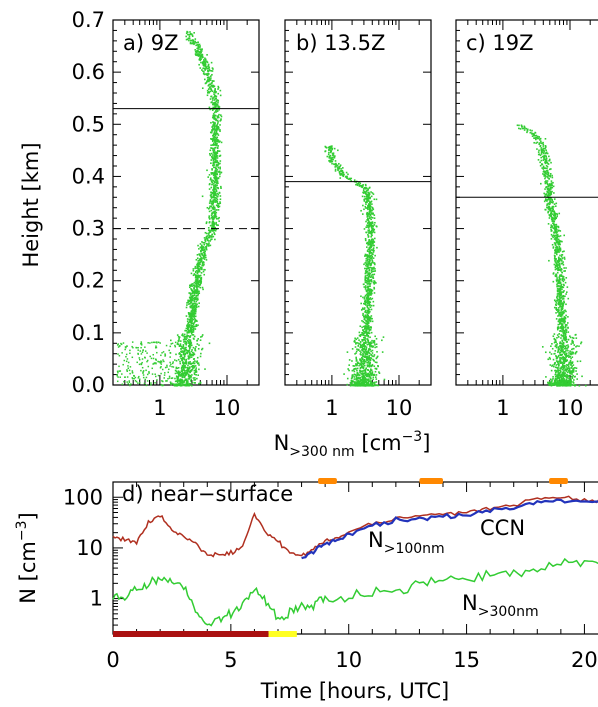  What do you see at coordinates (22, 530) in the screenshot?
I see `d-y-axis-label-sup: −3` at bounding box center [22, 530].